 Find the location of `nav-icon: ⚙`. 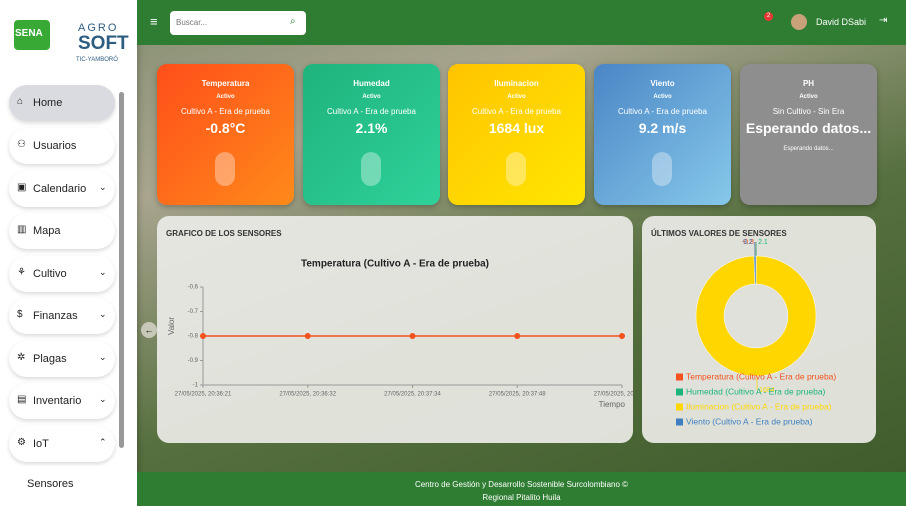

nav-icon: ⚙ is located at coordinates (21, 442).